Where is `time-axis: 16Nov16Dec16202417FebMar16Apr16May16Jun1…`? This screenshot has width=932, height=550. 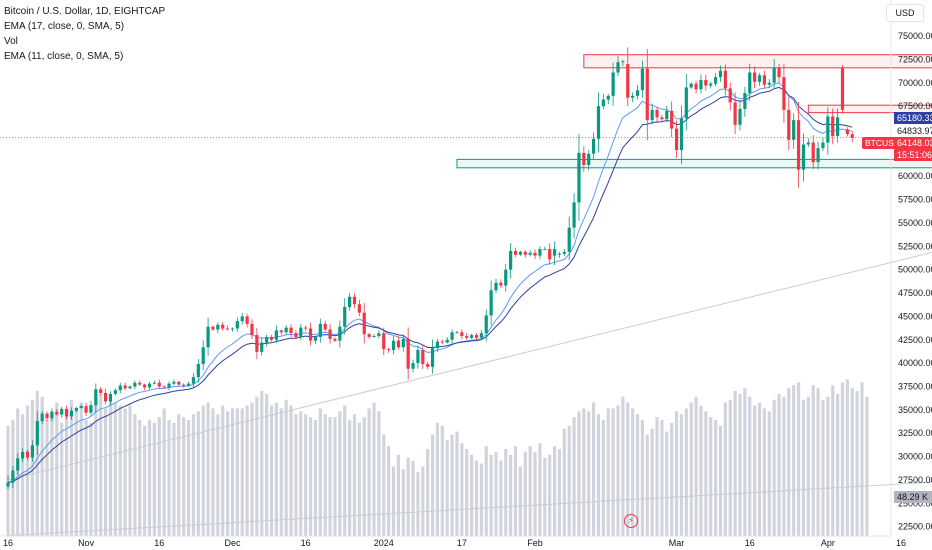
time-axis: 16Nov16Dec16202417FebMar16Apr16May16Jun1… is located at coordinates (467, 543).